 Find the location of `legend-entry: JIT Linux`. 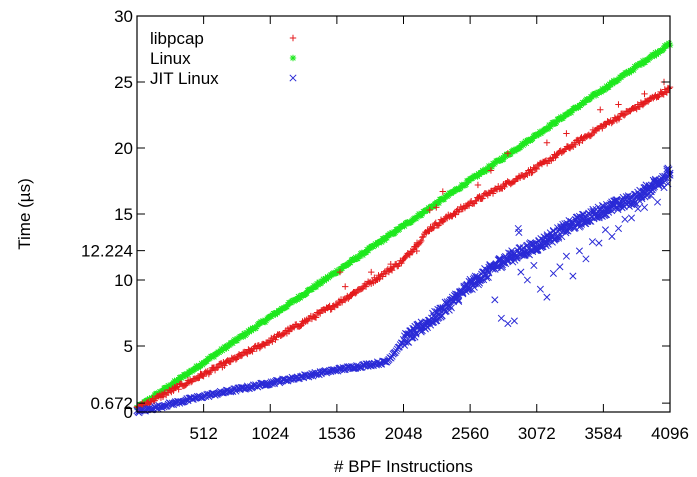

legend-entry: JIT Linux is located at coordinates (223, 78).